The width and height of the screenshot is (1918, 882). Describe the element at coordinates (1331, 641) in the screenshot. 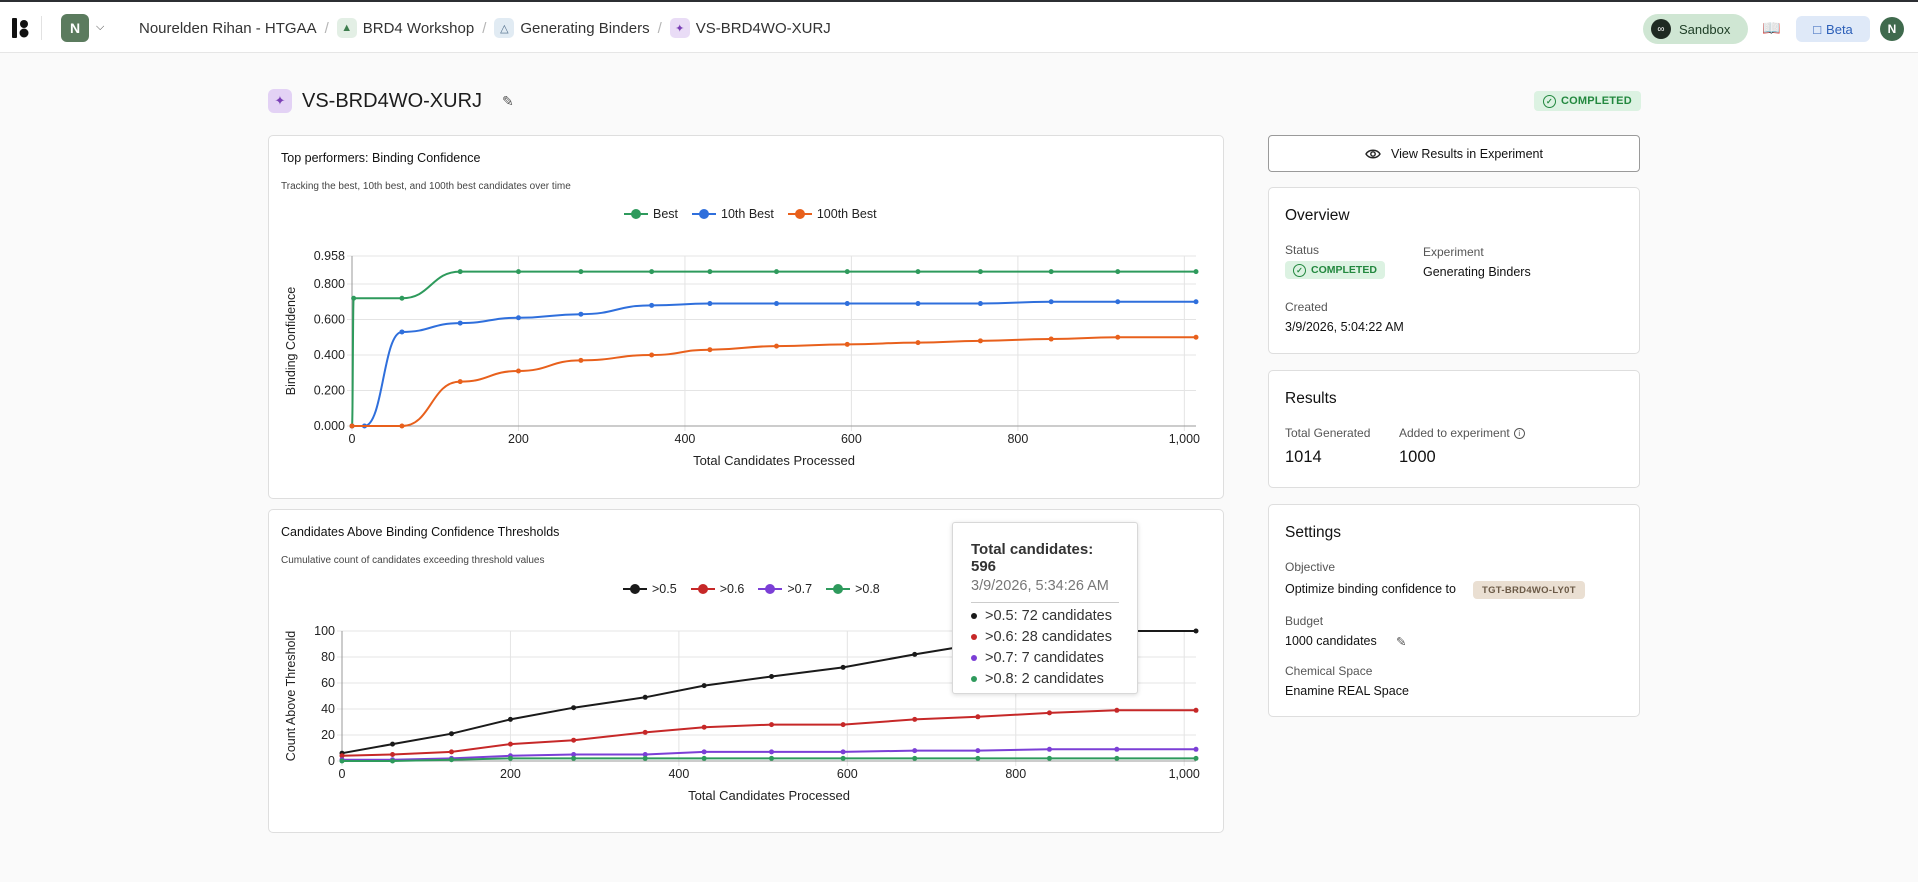

I see `budget-value: 1000 candidates` at that location.